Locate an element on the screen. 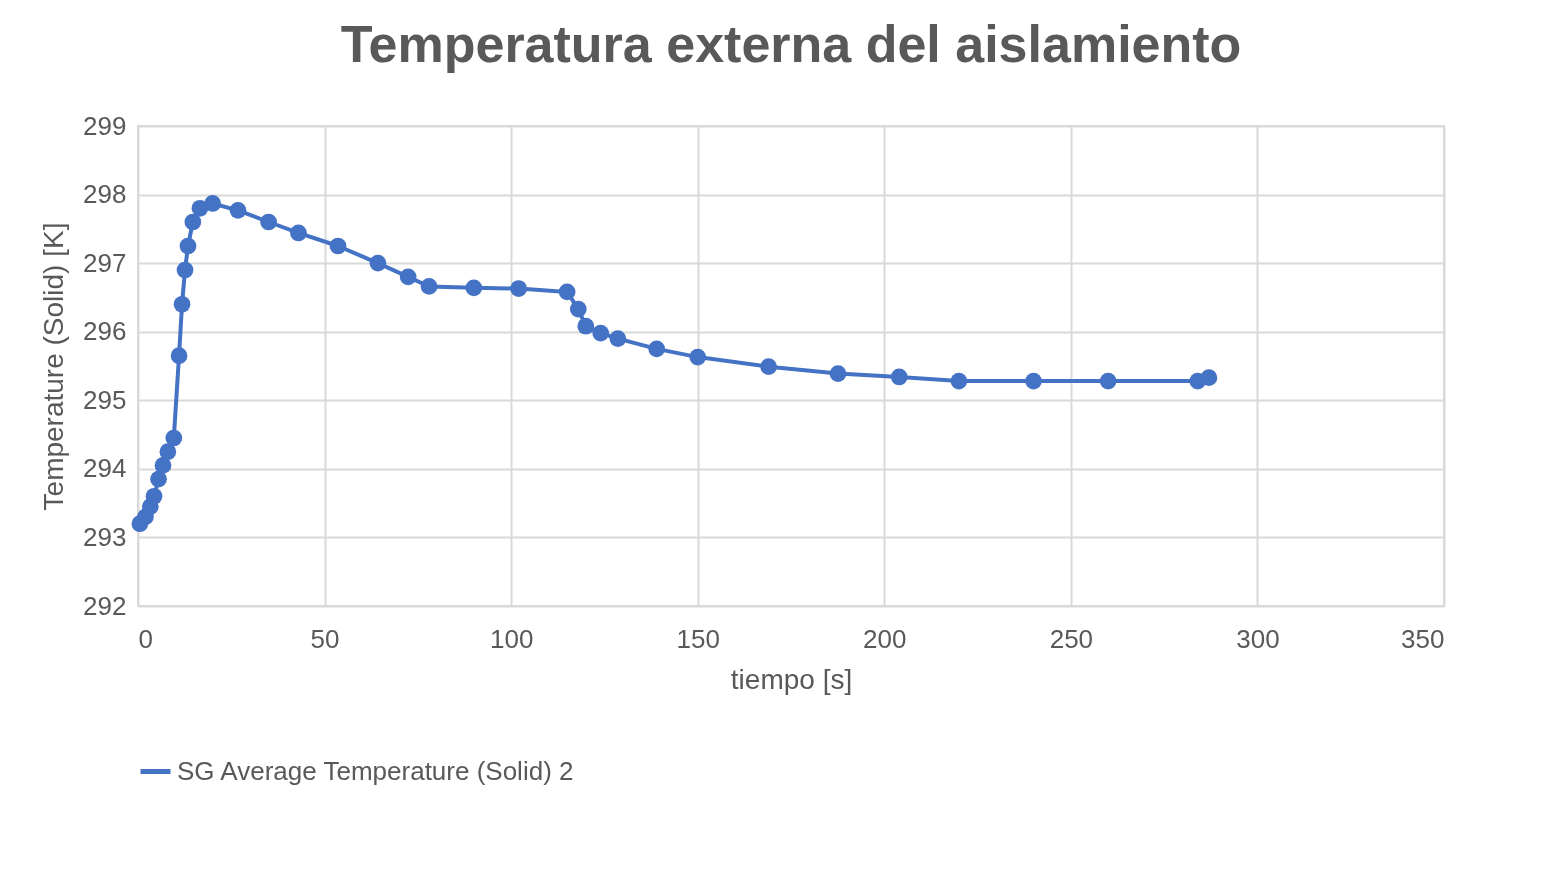 Image resolution: width=1562 pixels, height=891 pixels. y-tick-label: 293 is located at coordinates (105, 536).